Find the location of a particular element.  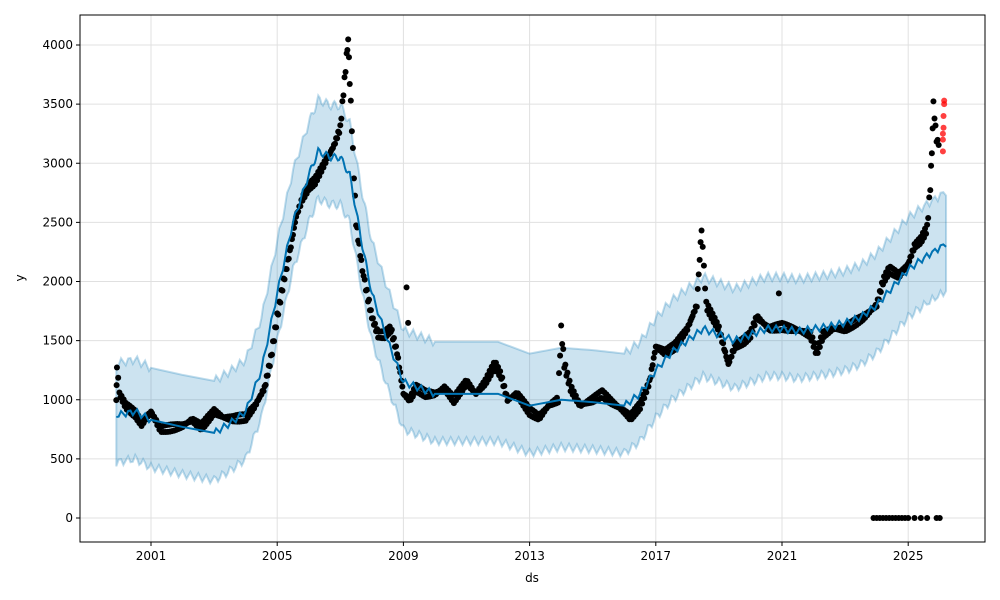

y-tick-label: 500 is located at coordinates (61, 459).